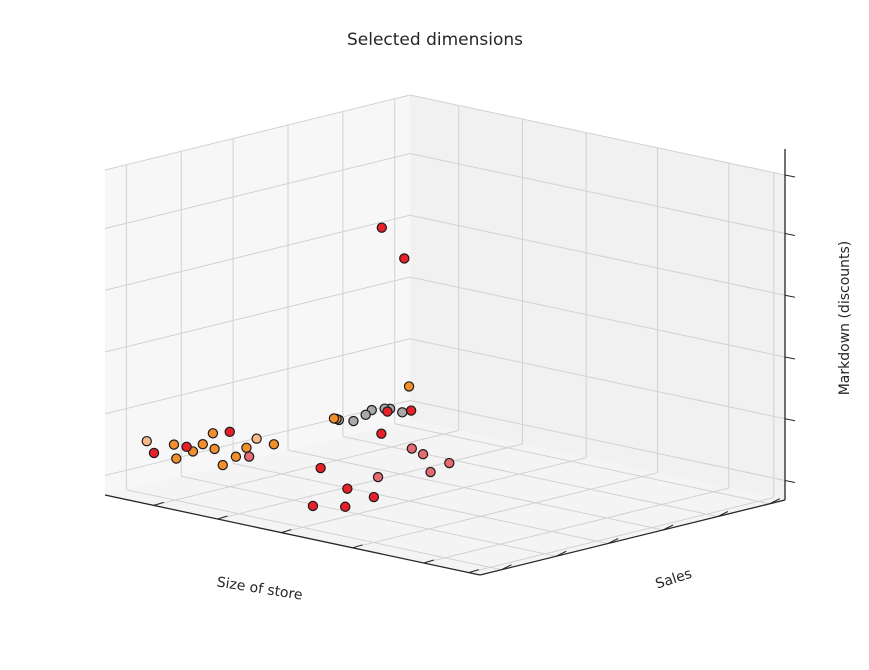 Image resolution: width=869 pixels, height=670 pixels. Describe the element at coordinates (260, 588) in the screenshot. I see `x-axis-label: Size of store` at that location.